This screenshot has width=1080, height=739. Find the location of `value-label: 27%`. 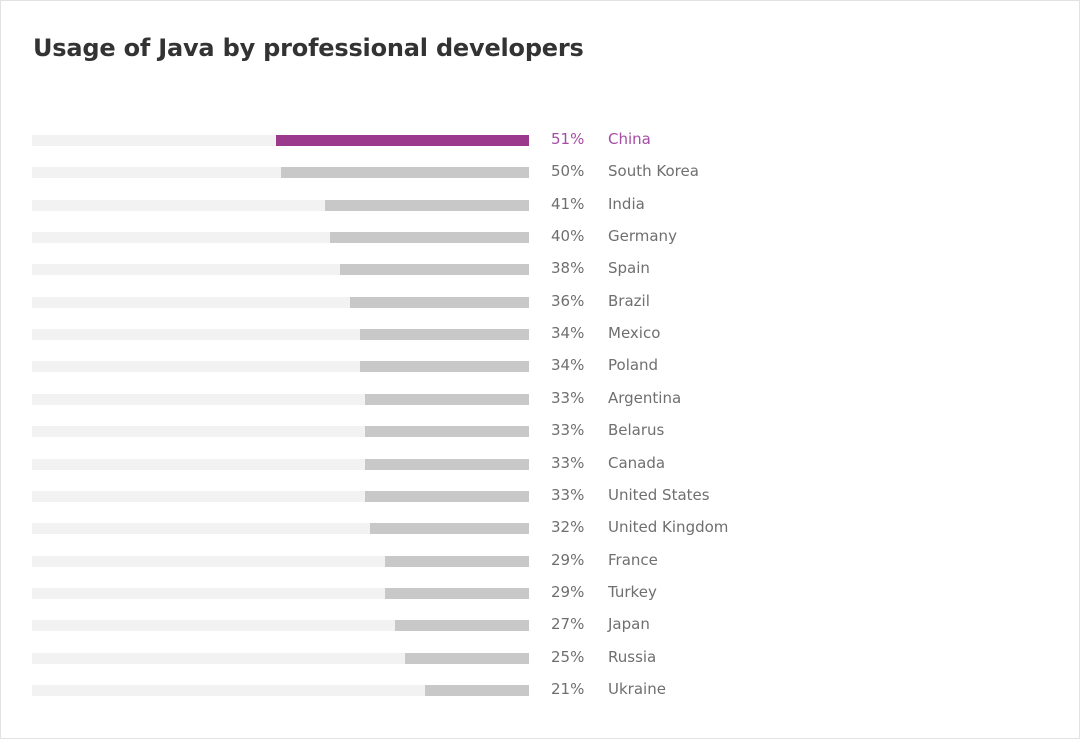

value-label: 27% is located at coordinates (568, 624).